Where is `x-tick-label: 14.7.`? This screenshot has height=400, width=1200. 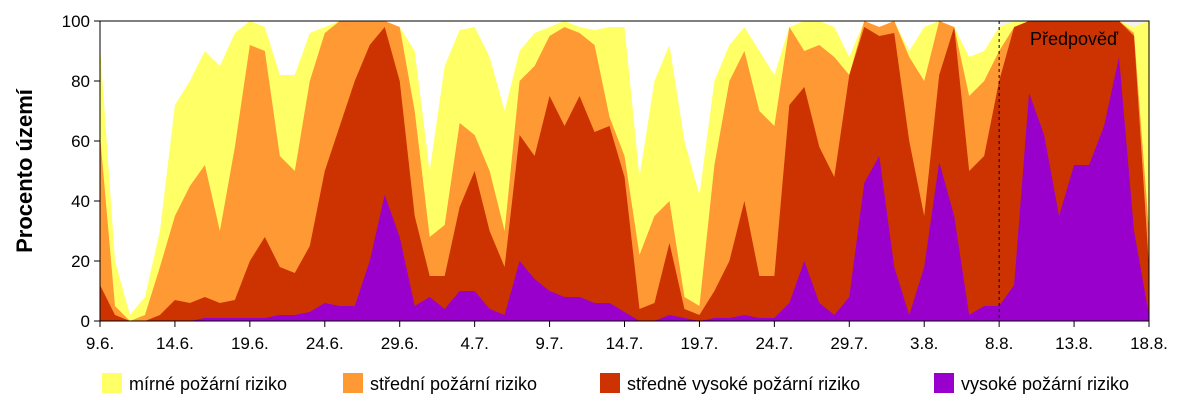 x-tick-label: 14.7. is located at coordinates (625, 343).